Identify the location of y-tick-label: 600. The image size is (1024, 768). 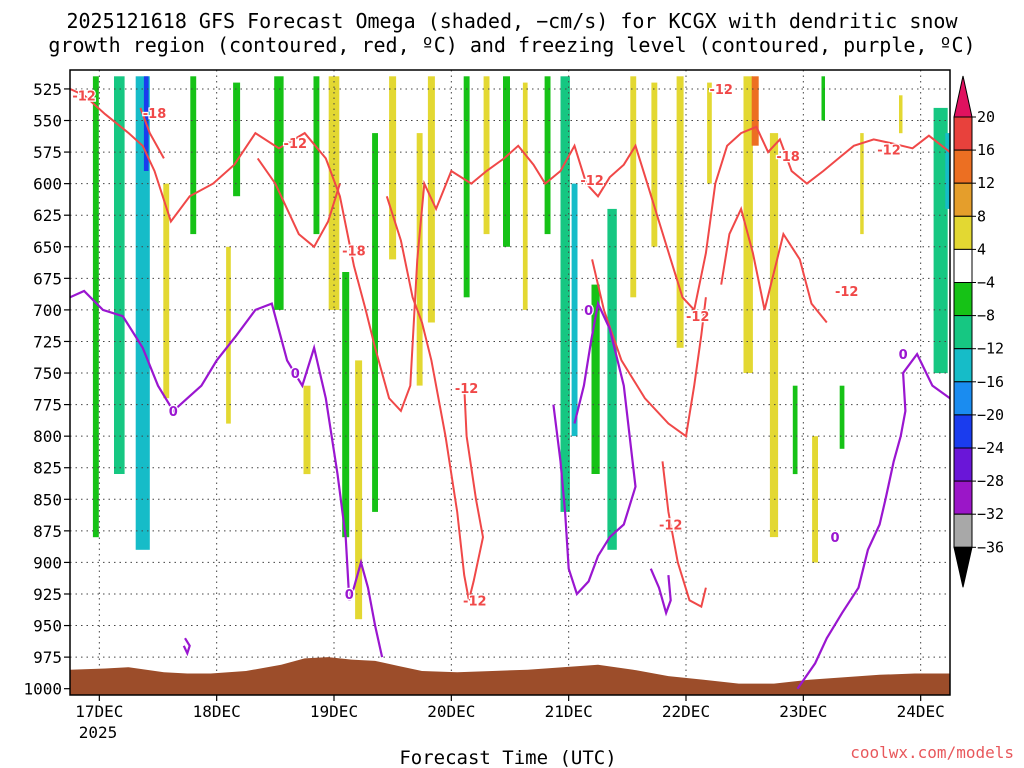
(47, 184).